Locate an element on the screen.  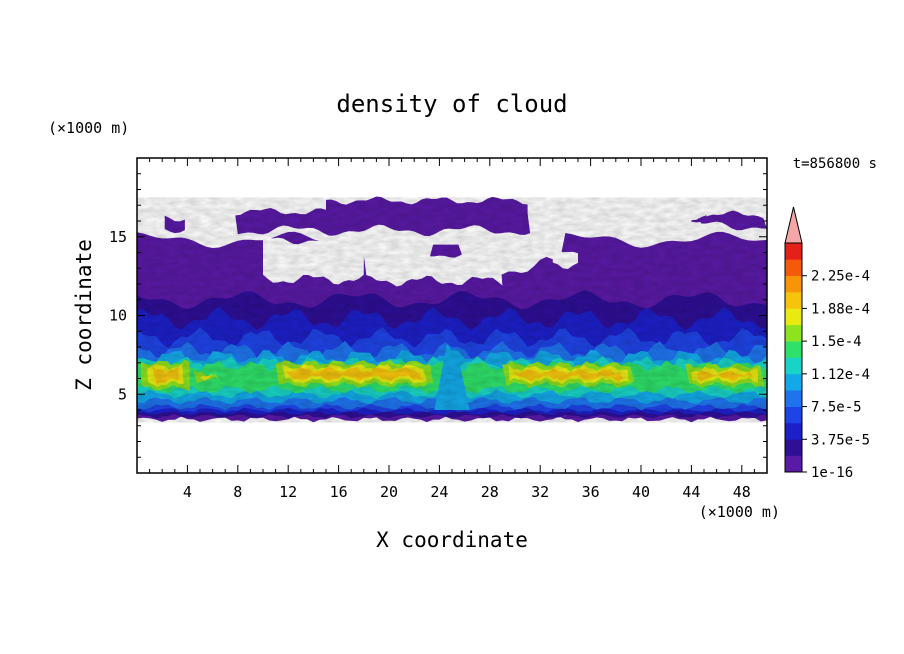
chart-title: density of cloud is located at coordinates (451, 104).